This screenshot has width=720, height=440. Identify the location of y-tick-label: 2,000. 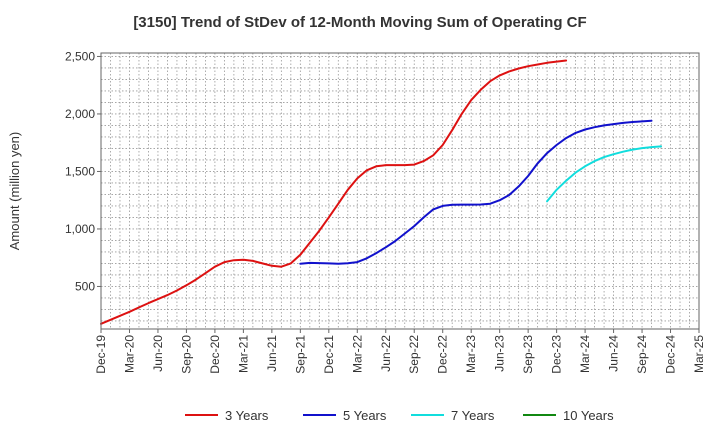
(80, 114).